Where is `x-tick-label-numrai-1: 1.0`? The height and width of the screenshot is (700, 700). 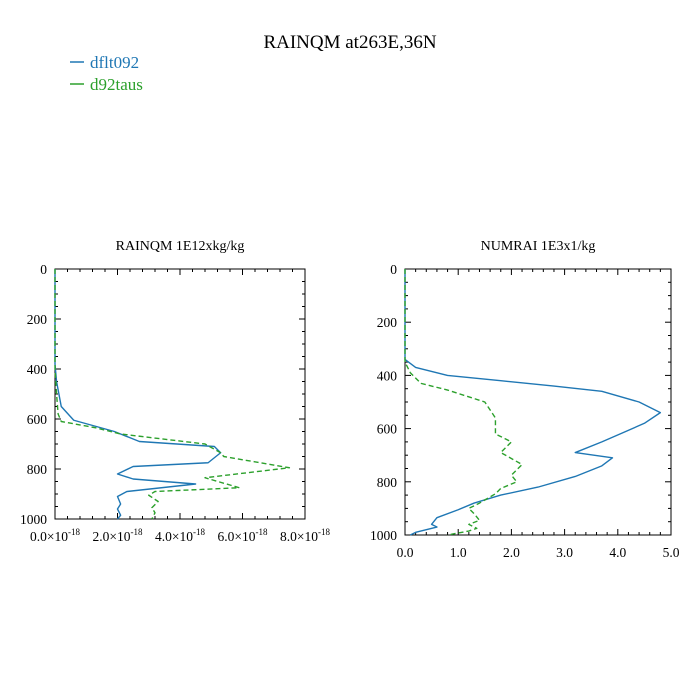 x-tick-label-numrai-1: 1.0 is located at coordinates (458, 552).